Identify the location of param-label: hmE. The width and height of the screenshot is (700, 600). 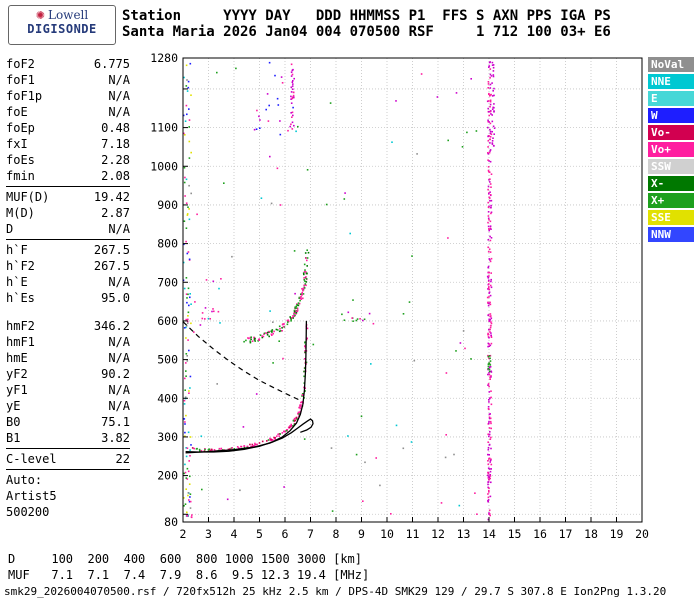
(17, 358).